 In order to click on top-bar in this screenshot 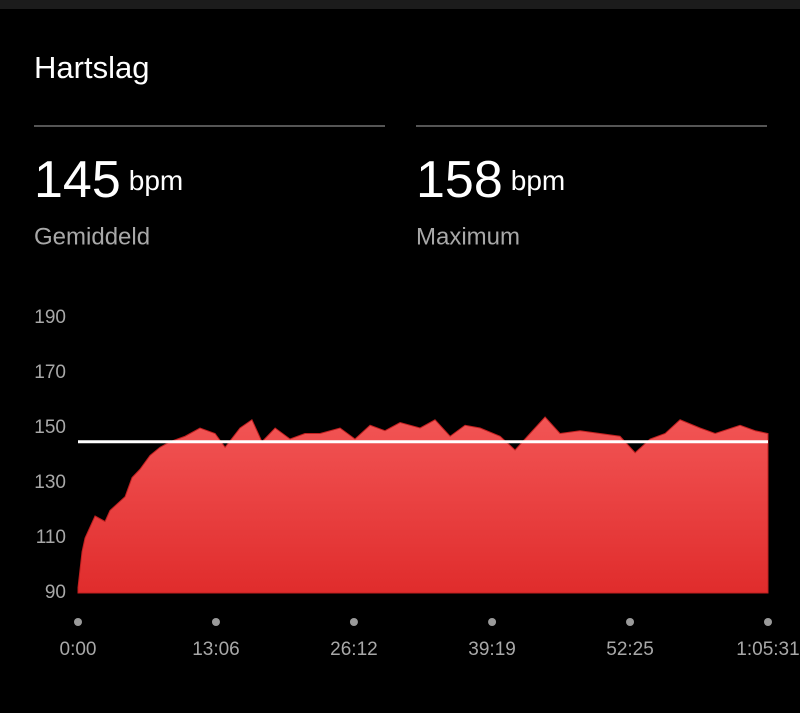, I will do `click(400, 4)`.